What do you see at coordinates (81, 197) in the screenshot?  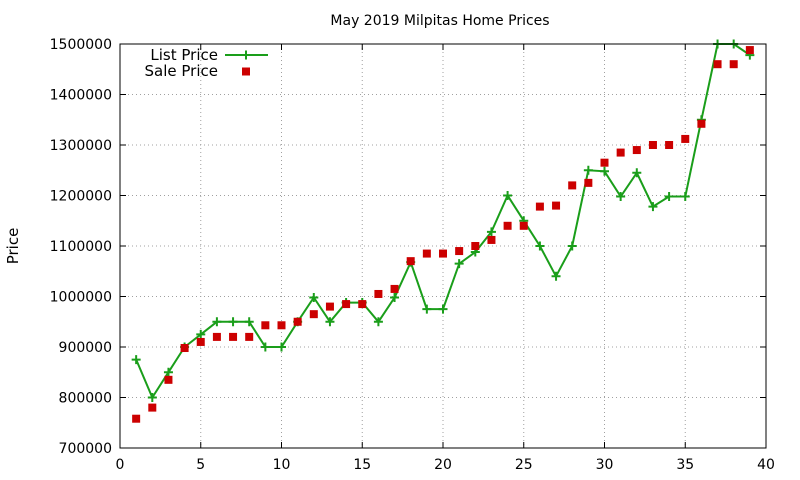 I see `y-tick-label: 1200000` at bounding box center [81, 197].